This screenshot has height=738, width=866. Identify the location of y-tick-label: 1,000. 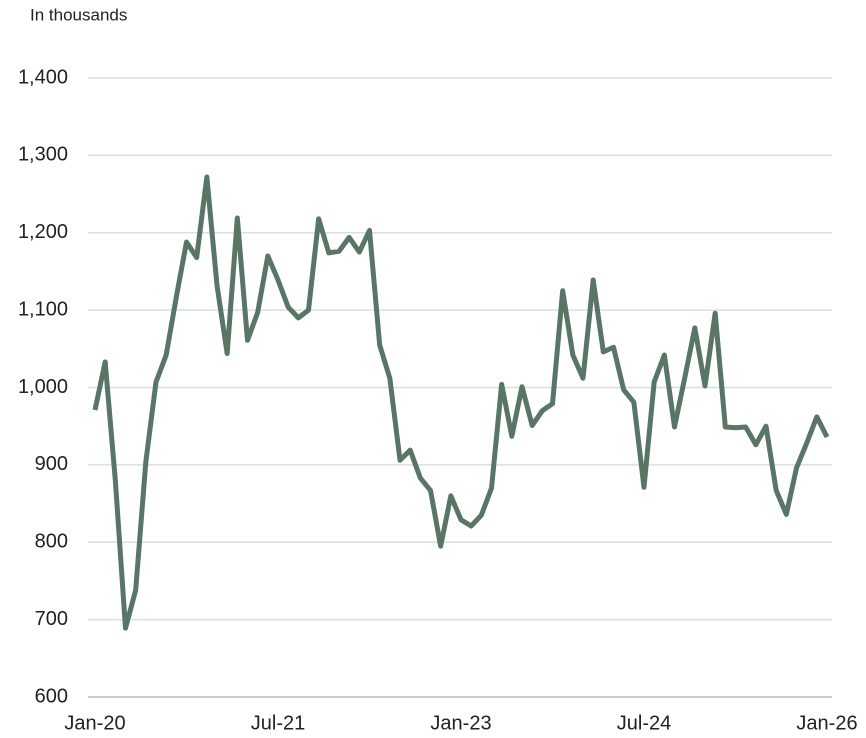
(43, 387).